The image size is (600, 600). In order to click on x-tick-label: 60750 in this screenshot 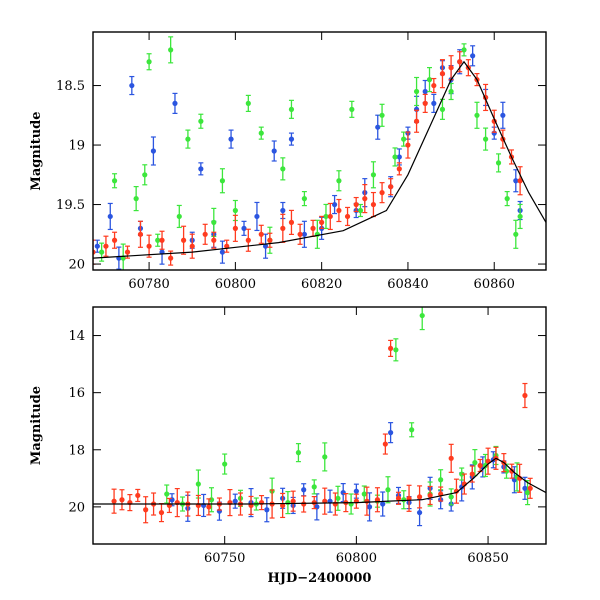, I will do `click(224, 558)`.